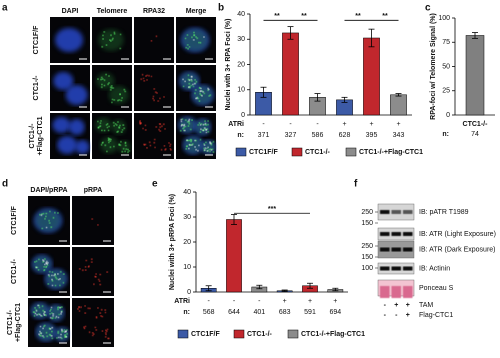 The height and width of the screenshot is (358, 500). What do you see at coordinates (318, 152) in the screenshot?
I see `legend-label: CTC1-/-` at bounding box center [318, 152].